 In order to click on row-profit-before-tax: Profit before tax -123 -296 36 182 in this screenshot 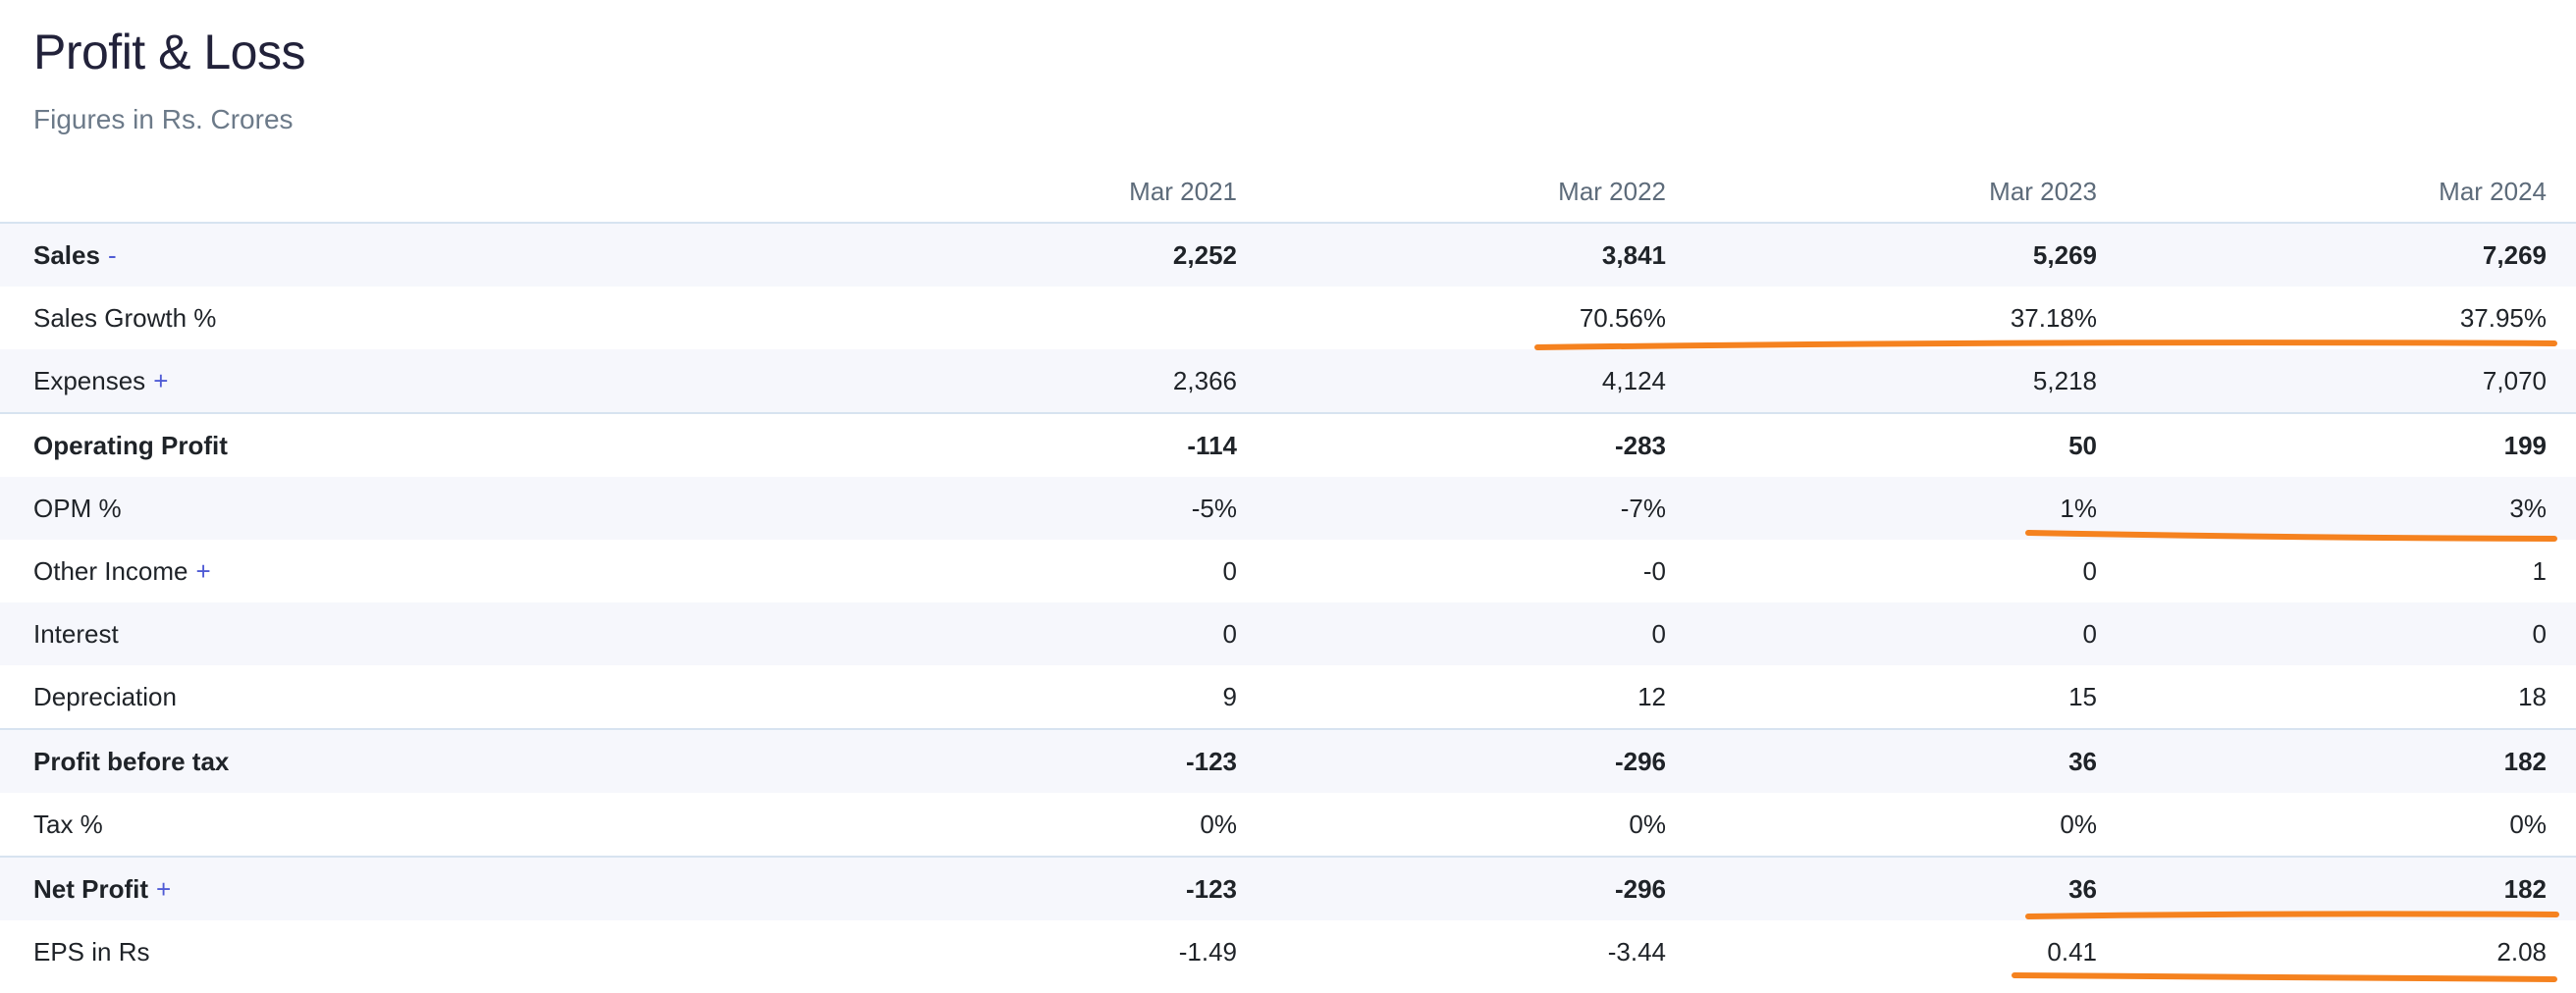, I will do `click(1288, 760)`.